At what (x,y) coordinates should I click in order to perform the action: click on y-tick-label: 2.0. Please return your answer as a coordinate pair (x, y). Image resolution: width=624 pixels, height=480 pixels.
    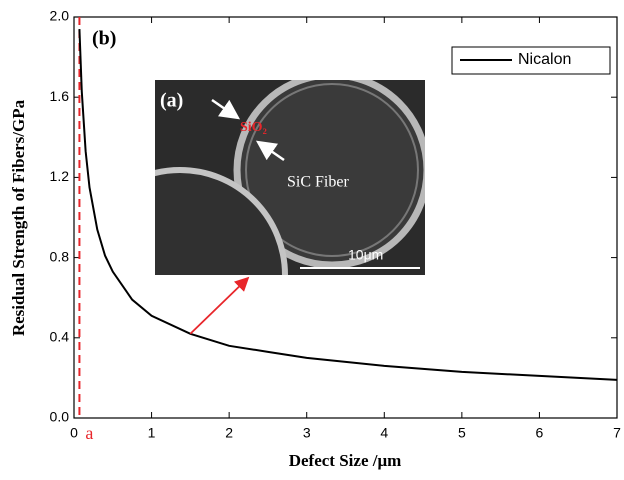
    Looking at the image, I should click on (60, 16).